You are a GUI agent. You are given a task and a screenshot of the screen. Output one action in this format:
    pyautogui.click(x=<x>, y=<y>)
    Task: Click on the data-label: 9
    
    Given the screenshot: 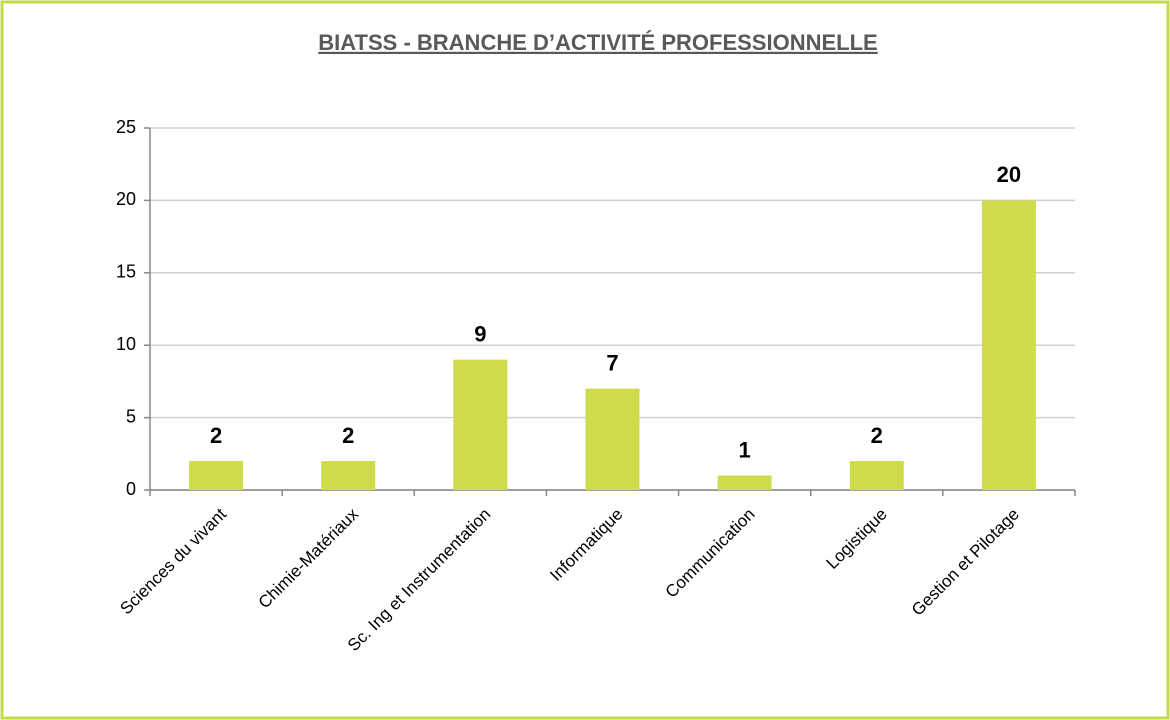 What is the action you would take?
    pyautogui.click(x=480, y=333)
    